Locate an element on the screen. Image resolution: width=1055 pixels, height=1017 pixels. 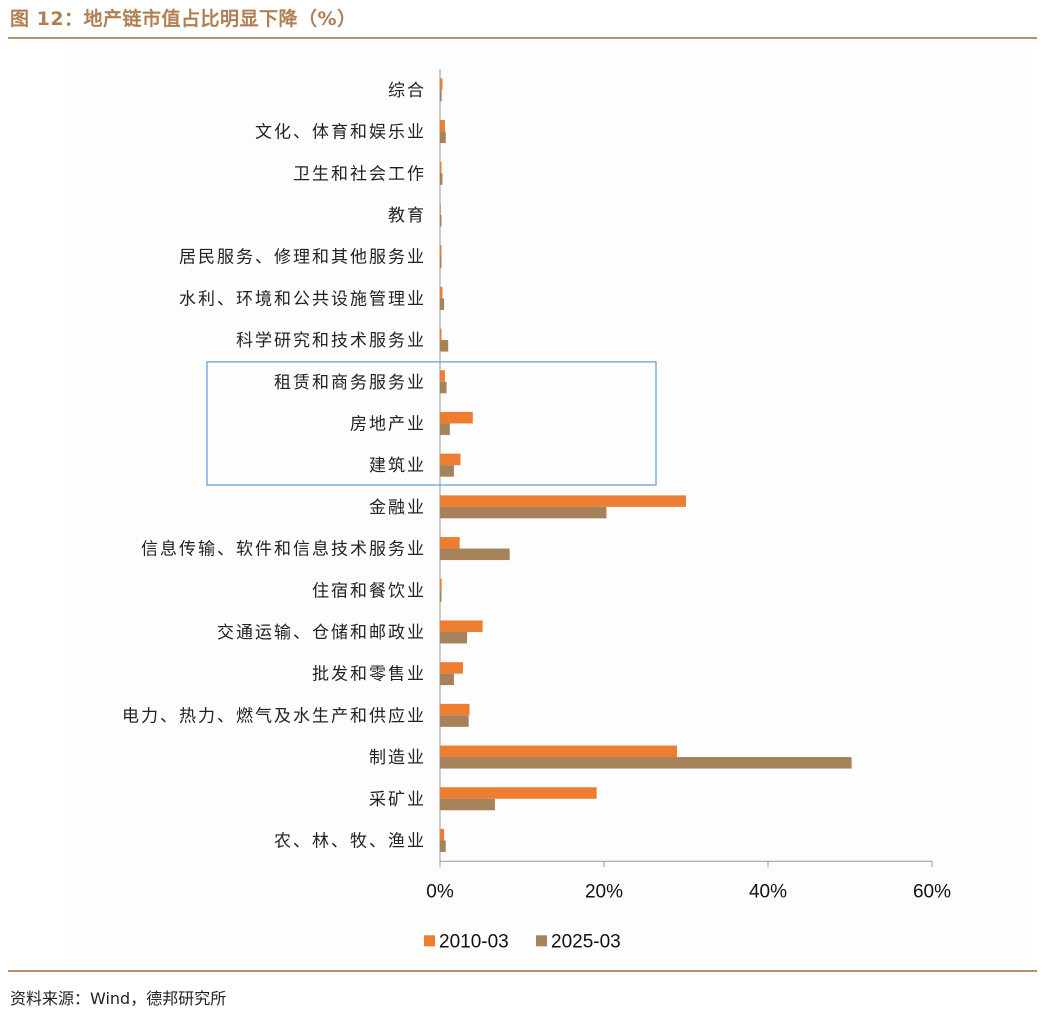
category-label: 金融业 is located at coordinates (397, 508).